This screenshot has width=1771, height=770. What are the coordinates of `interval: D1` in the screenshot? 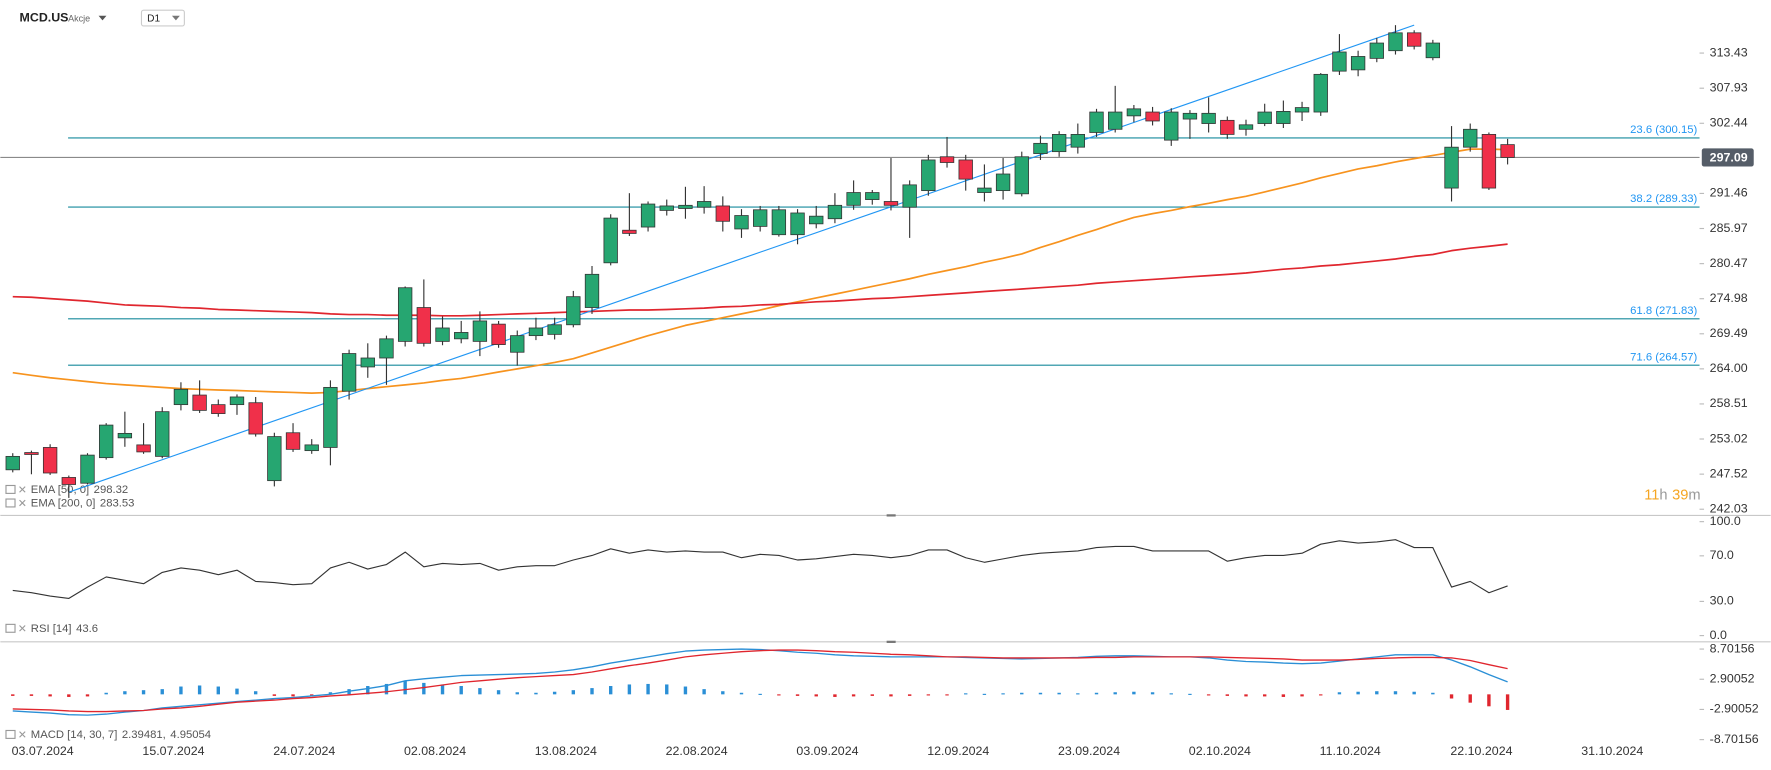 It's located at (153, 18).